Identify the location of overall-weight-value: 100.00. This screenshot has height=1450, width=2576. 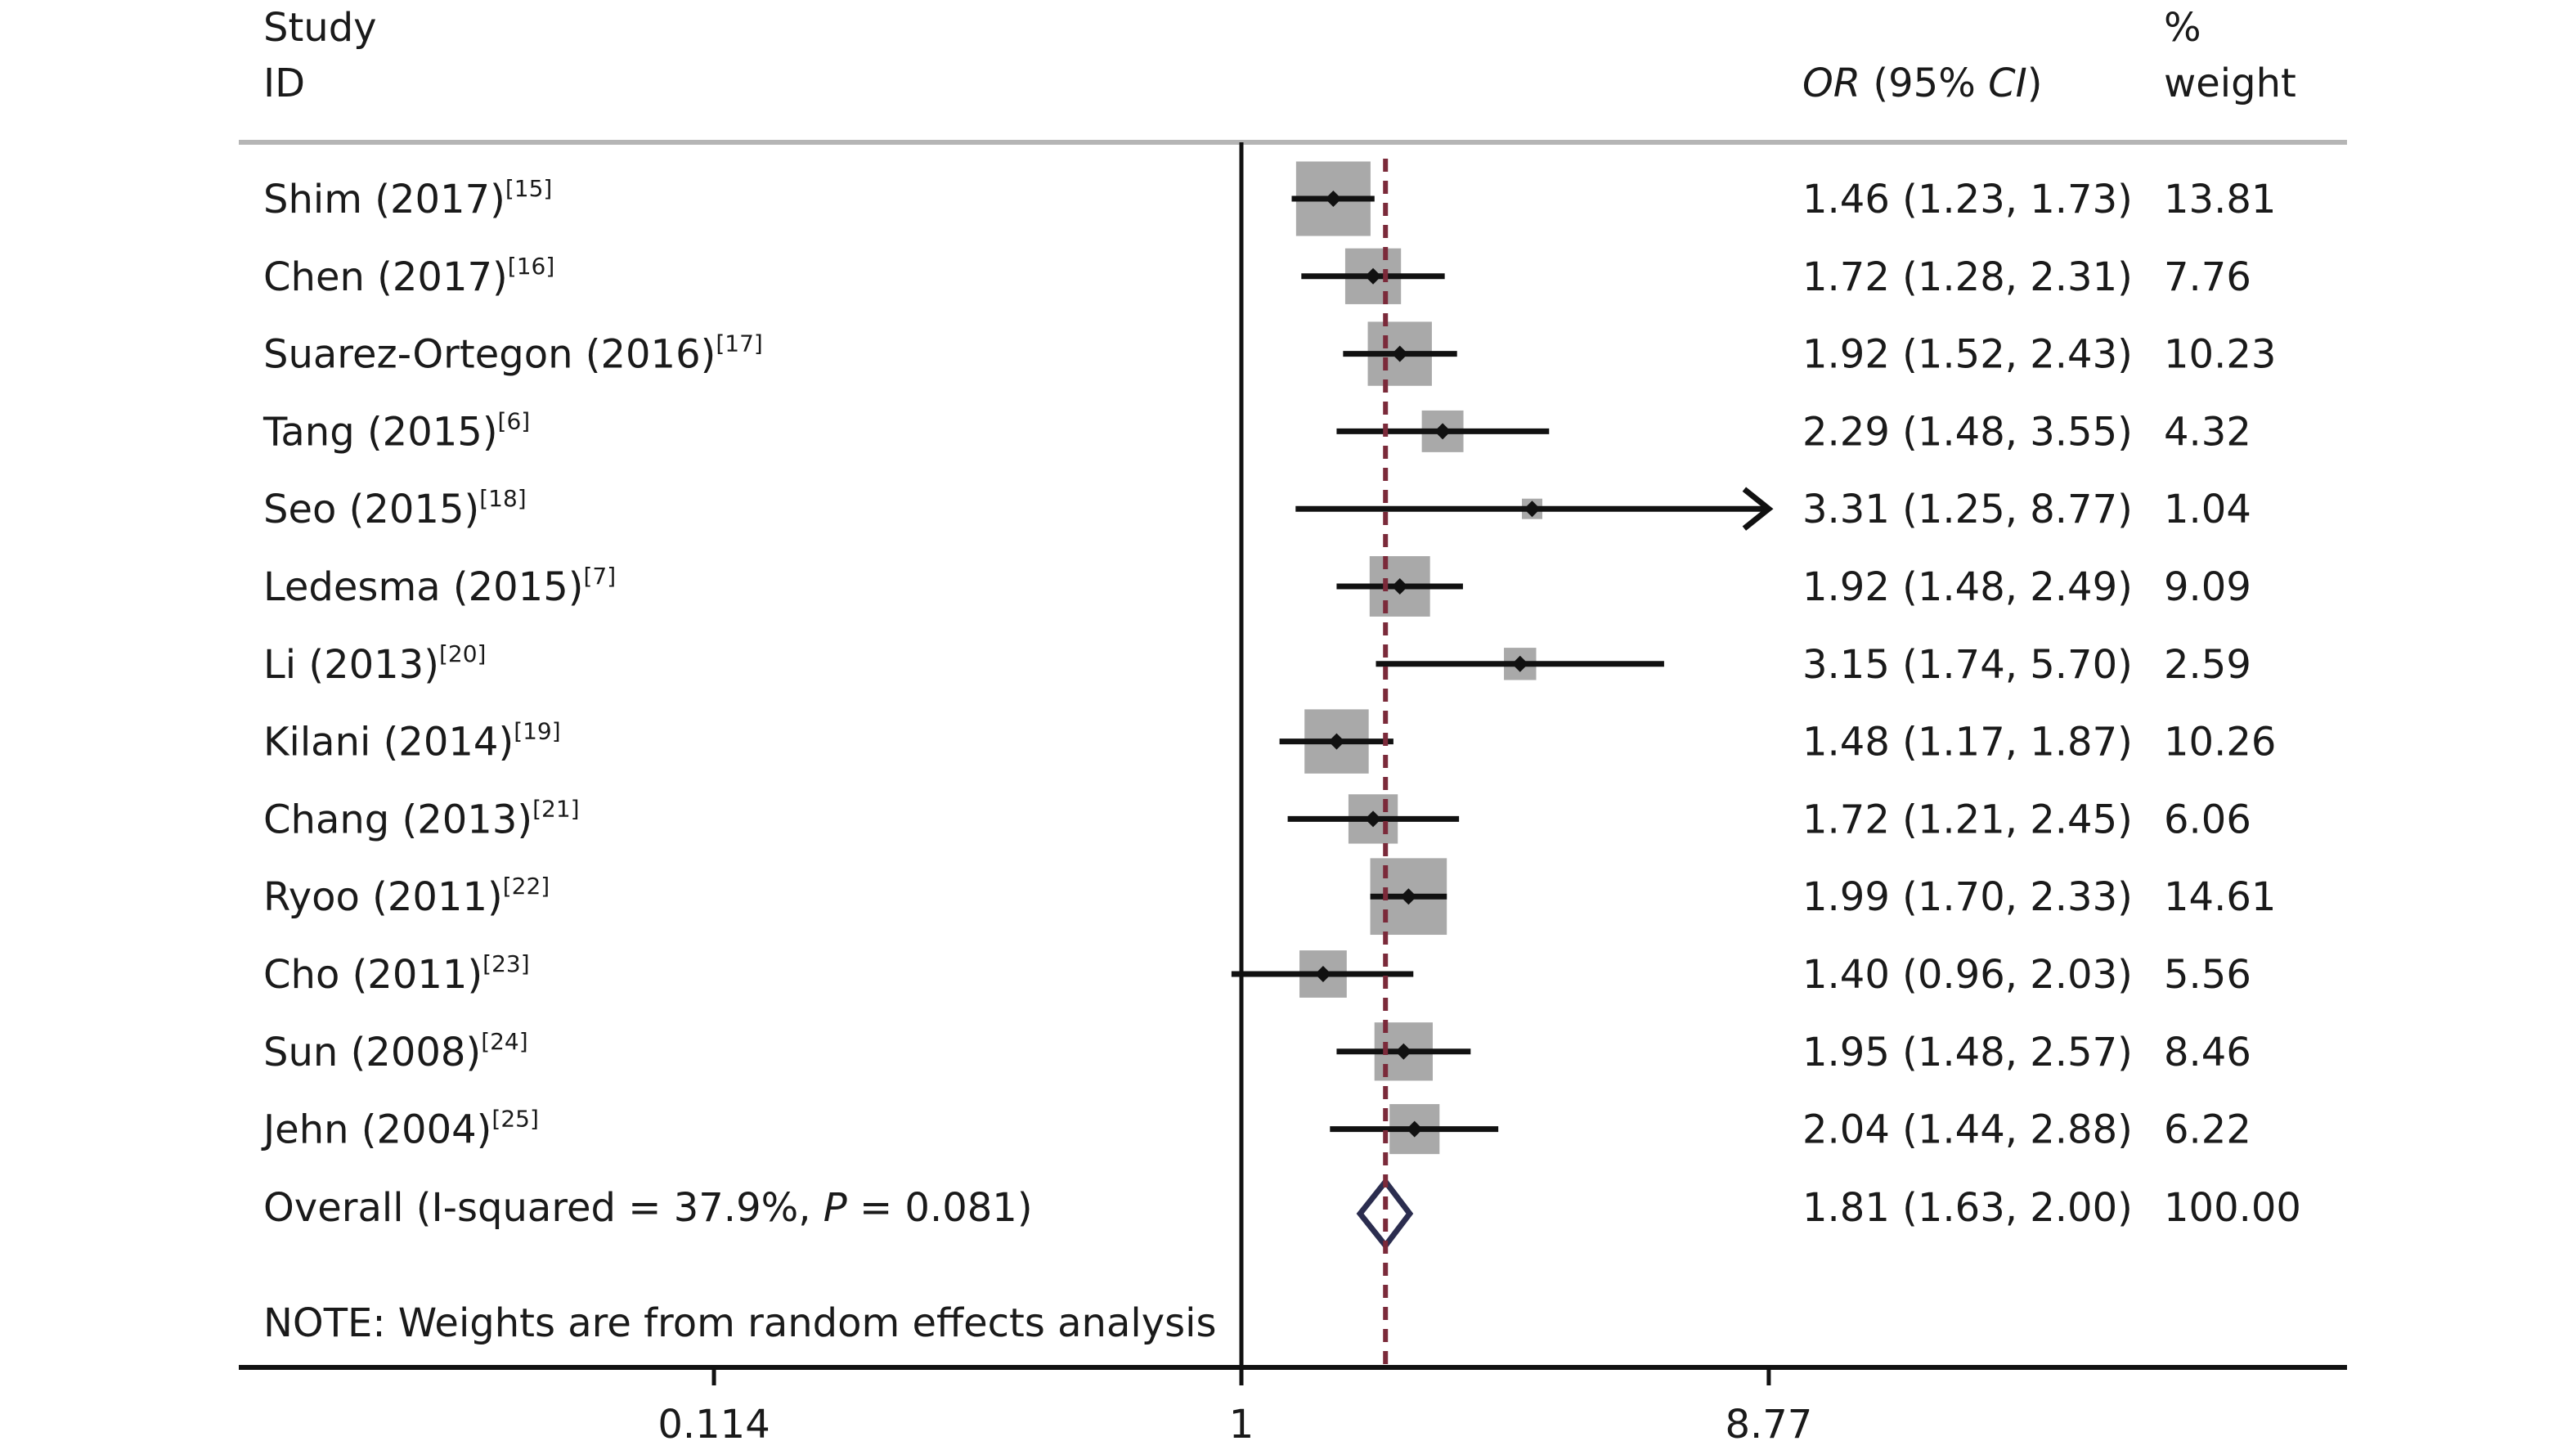
(2233, 1208).